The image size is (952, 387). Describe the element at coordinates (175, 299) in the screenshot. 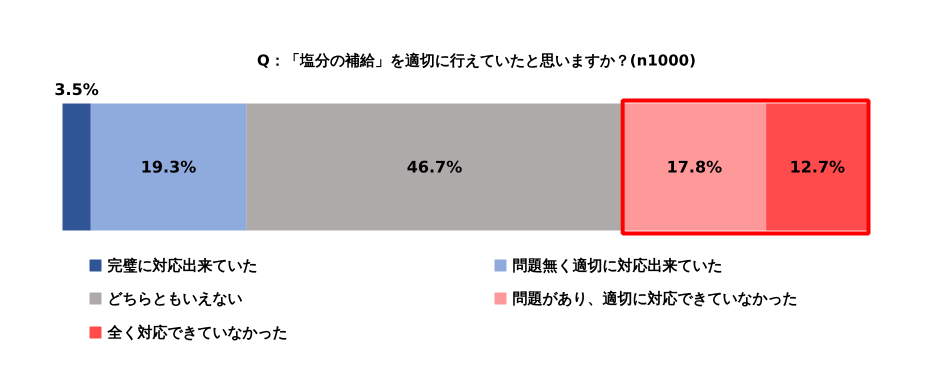

I see `legend-label: どちらともいえない` at that location.